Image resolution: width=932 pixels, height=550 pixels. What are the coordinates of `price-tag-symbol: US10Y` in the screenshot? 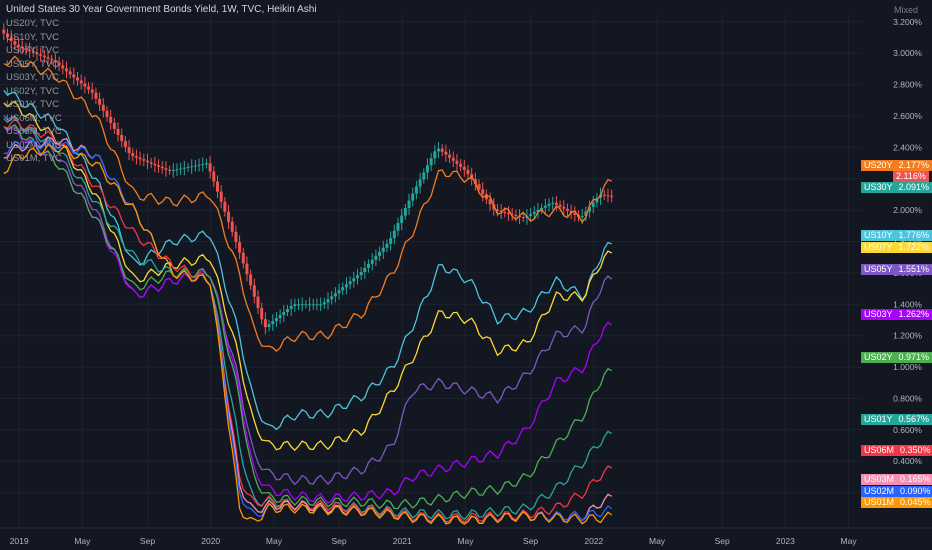 It's located at (878, 235).